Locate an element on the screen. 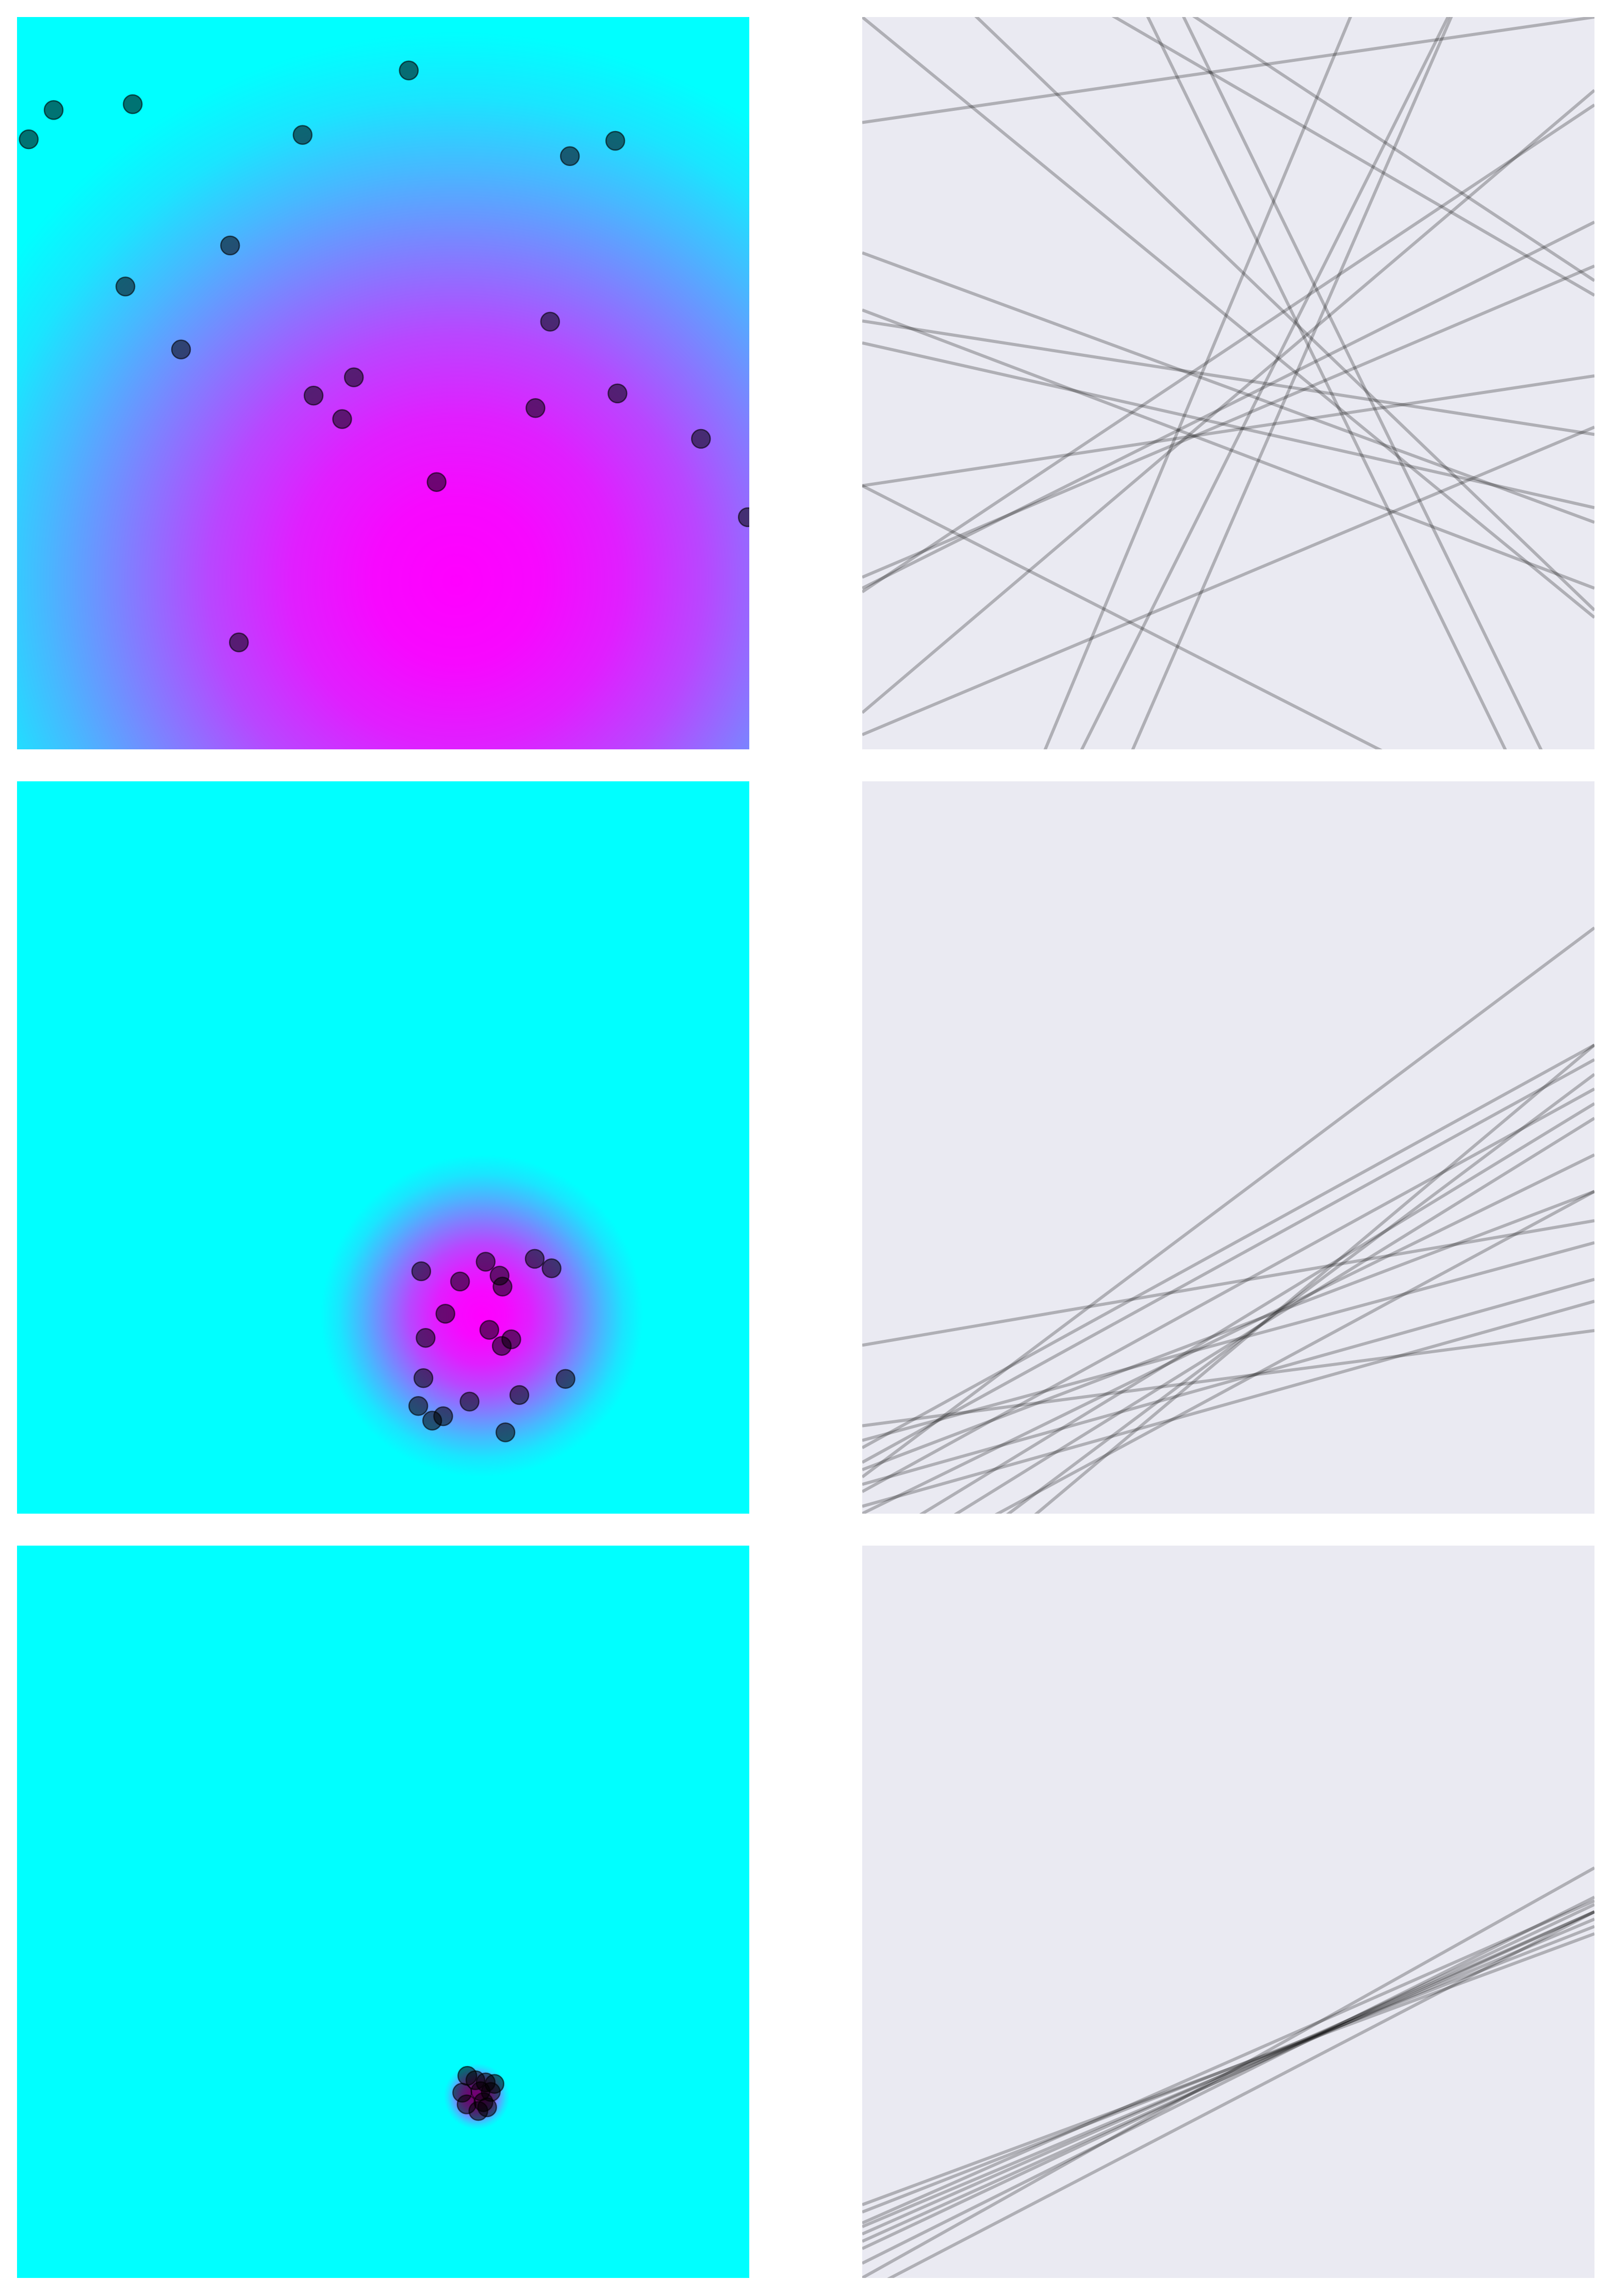 The image size is (1612, 2296). top-right-lines is located at coordinates (1228, 383).